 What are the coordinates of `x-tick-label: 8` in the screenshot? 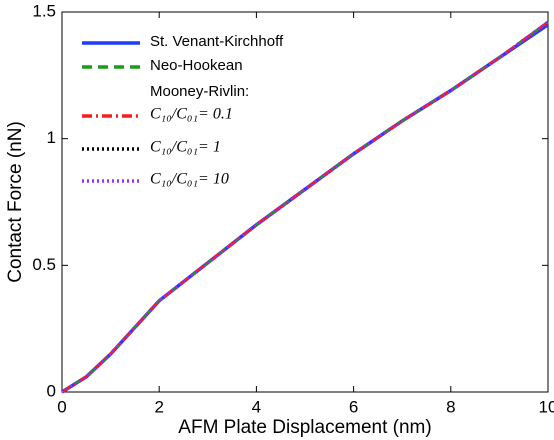 It's located at (450, 406).